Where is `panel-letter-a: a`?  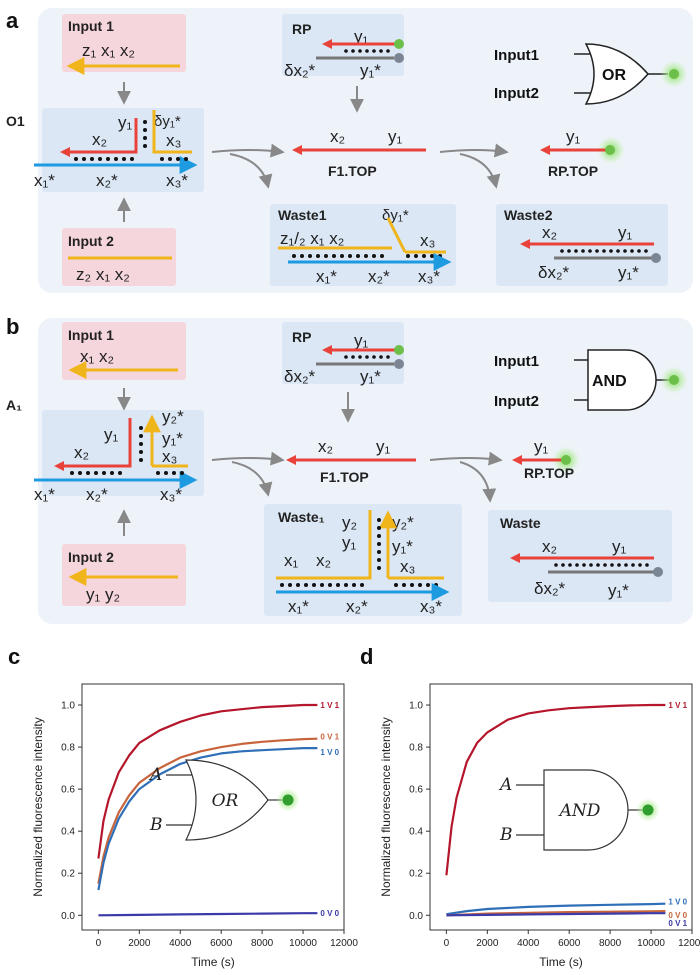 panel-letter-a: a is located at coordinates (12, 20).